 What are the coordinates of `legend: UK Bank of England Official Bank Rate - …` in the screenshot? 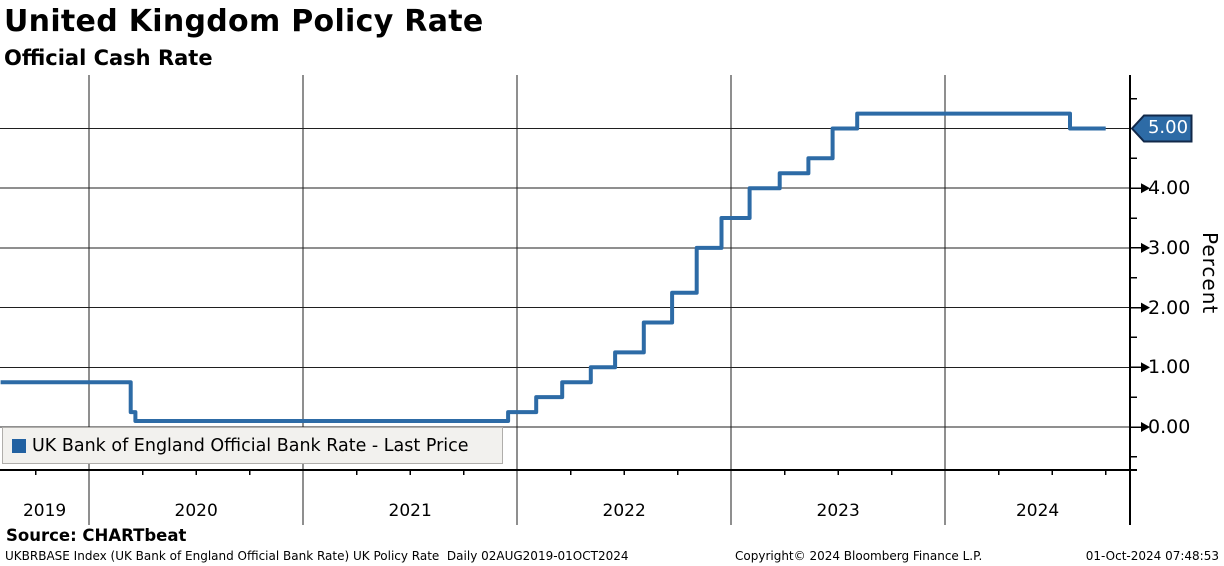 It's located at (252, 445).